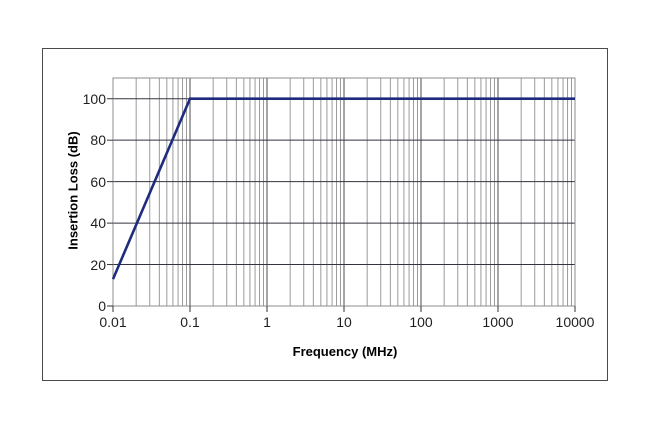 The width and height of the screenshot is (650, 432). I want to click on x-tick-label: 10000, so click(575, 322).